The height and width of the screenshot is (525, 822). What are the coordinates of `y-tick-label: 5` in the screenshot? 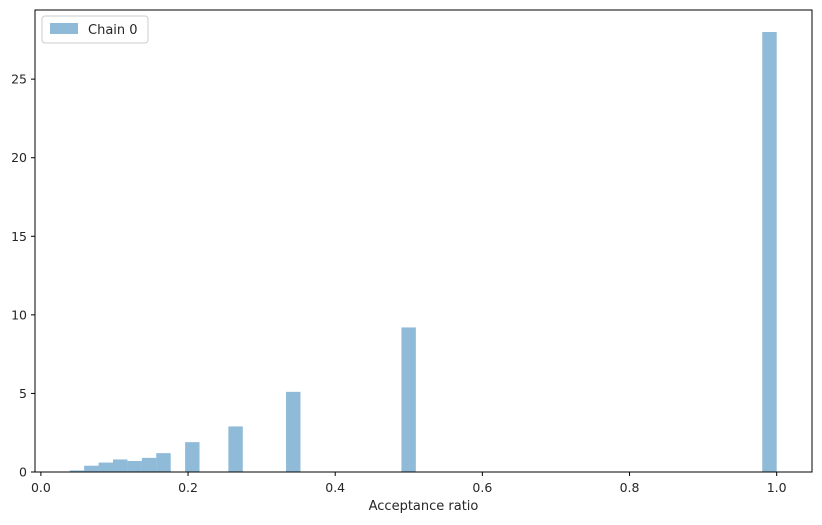 It's located at (23, 393).